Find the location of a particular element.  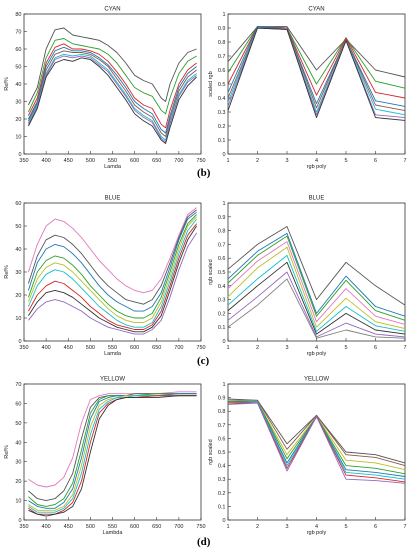

y-tick-label: 0.3 is located at coordinates (222, 113).